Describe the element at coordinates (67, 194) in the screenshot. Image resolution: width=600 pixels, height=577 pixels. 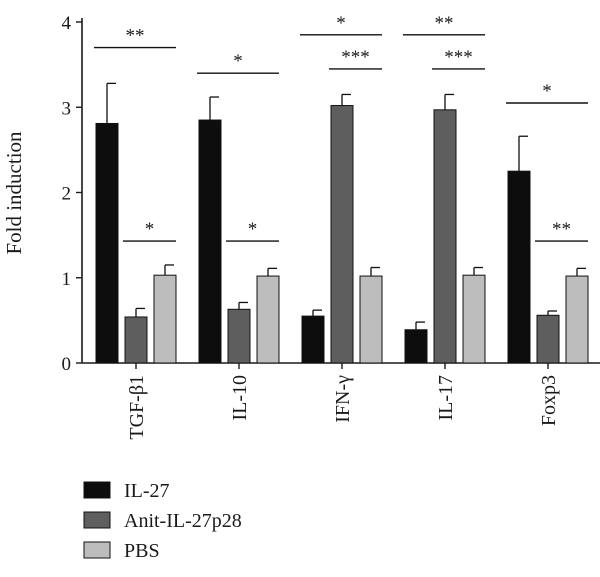
I see `y-tick-label: 2` at that location.